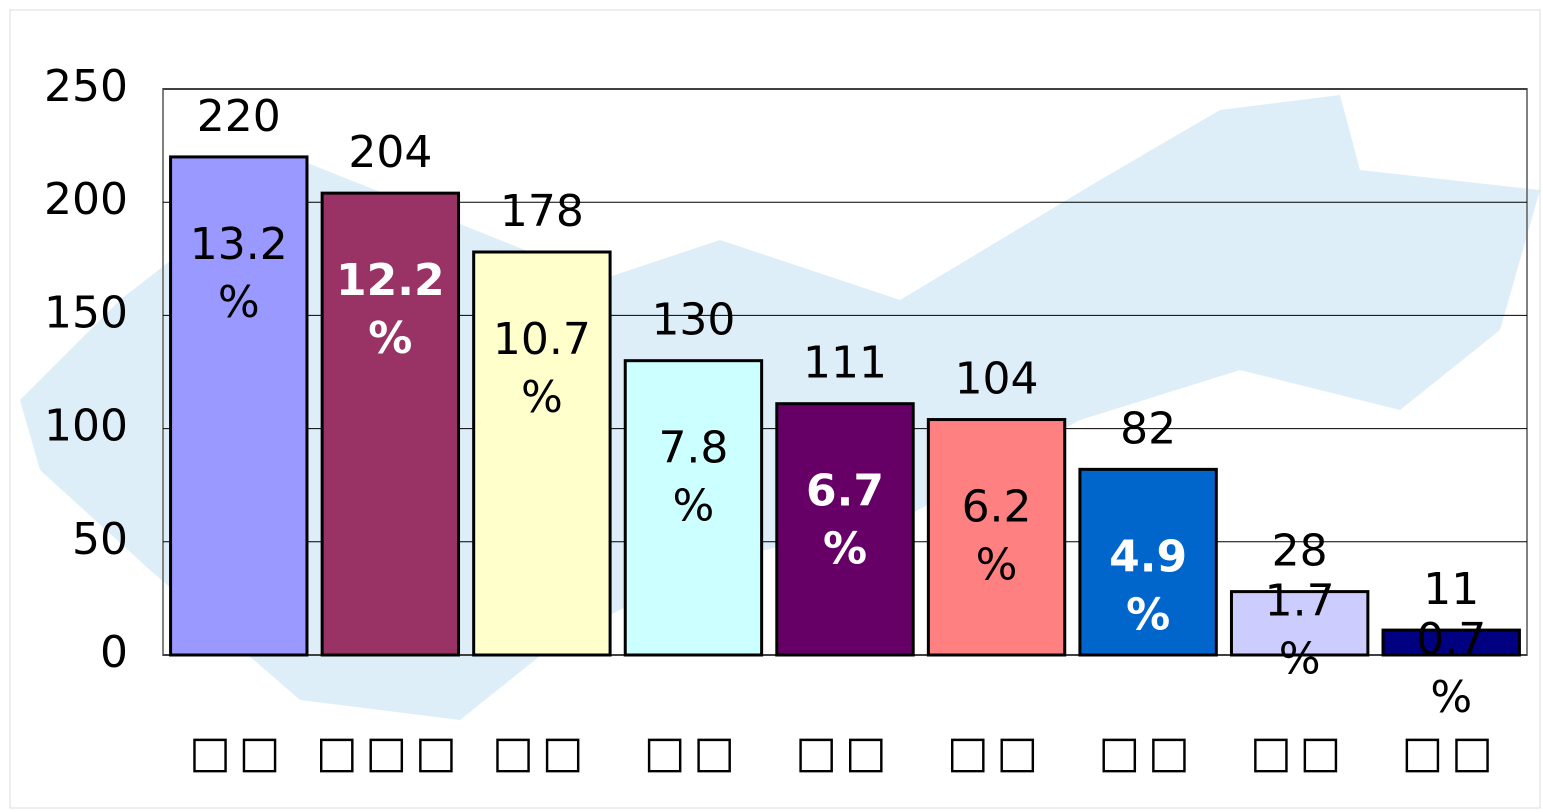  What do you see at coordinates (1300, 551) in the screenshot?
I see `value-label: 28` at bounding box center [1300, 551].